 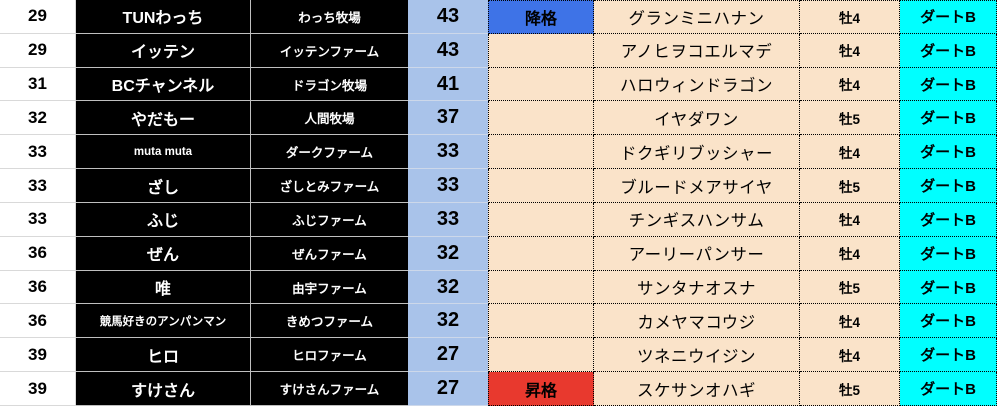 What do you see at coordinates (448, 84) in the screenshot?
I see `score-cell: 41` at bounding box center [448, 84].